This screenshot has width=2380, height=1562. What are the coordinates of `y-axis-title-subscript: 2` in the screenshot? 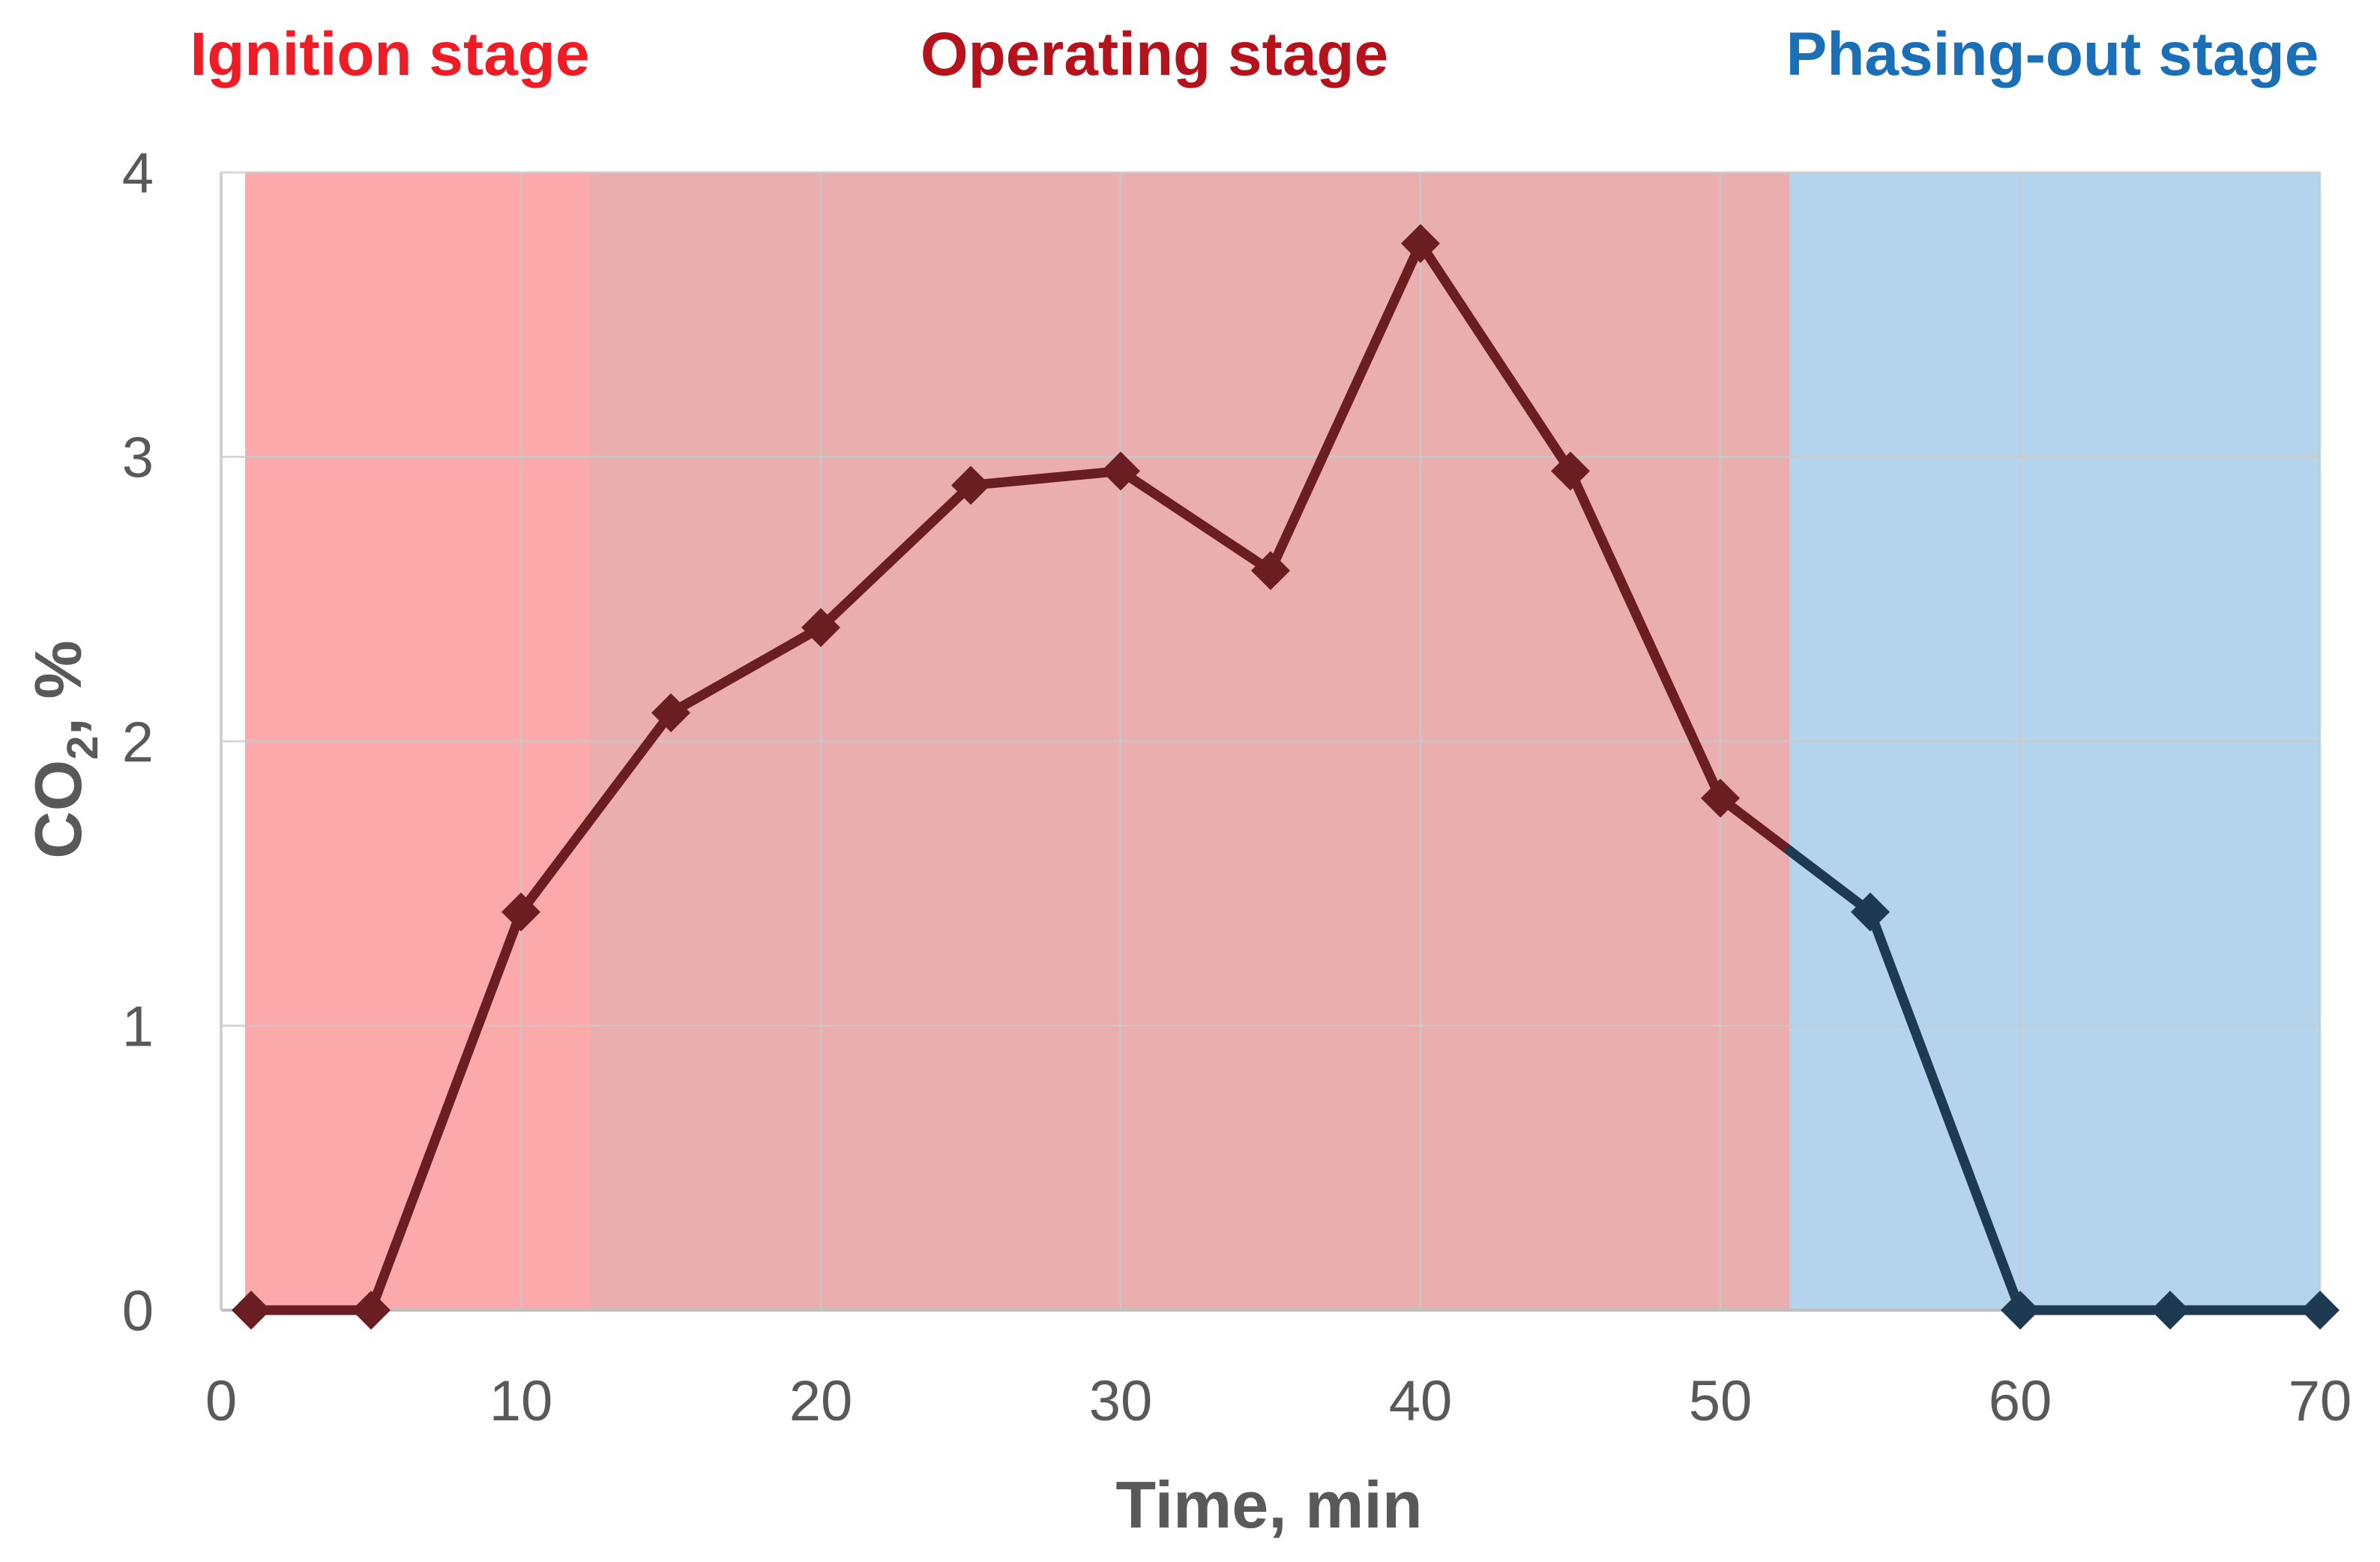 It's located at (82, 747).